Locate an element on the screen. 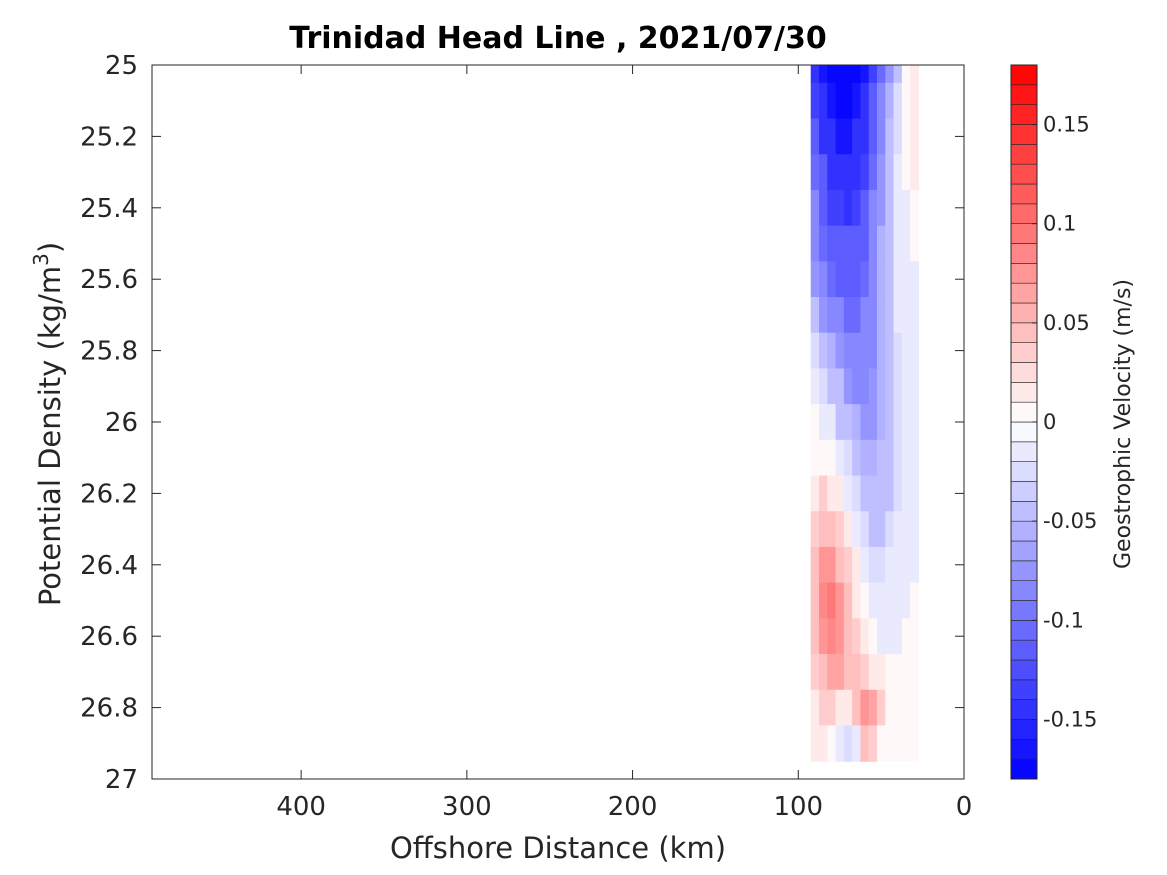 This screenshot has width=1167, height=875. y-tick-label: 26.6 is located at coordinates (109, 637).